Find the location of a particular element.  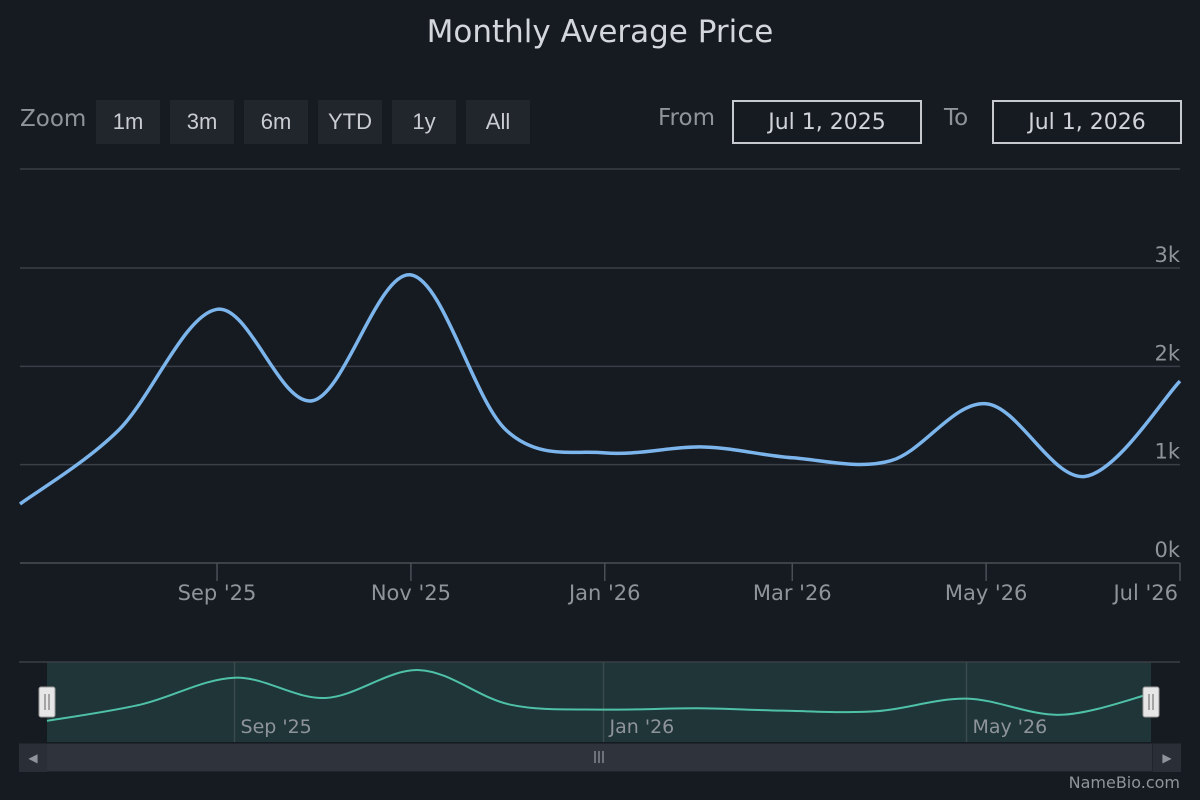

zoom-1m-button: 1m is located at coordinates (128, 122).